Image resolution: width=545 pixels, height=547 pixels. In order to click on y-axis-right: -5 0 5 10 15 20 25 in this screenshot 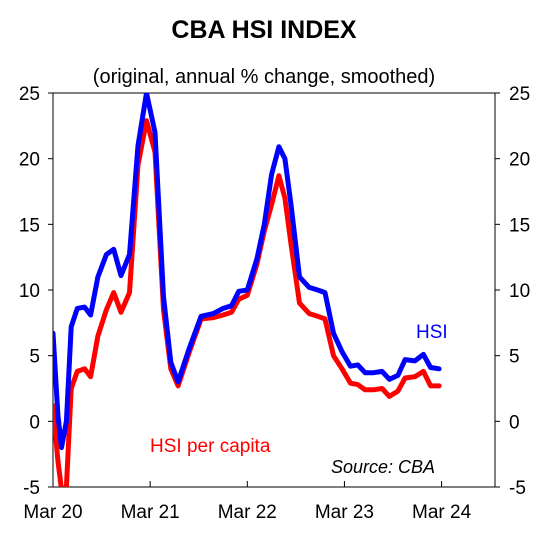, I will do `click(512, 291)`.